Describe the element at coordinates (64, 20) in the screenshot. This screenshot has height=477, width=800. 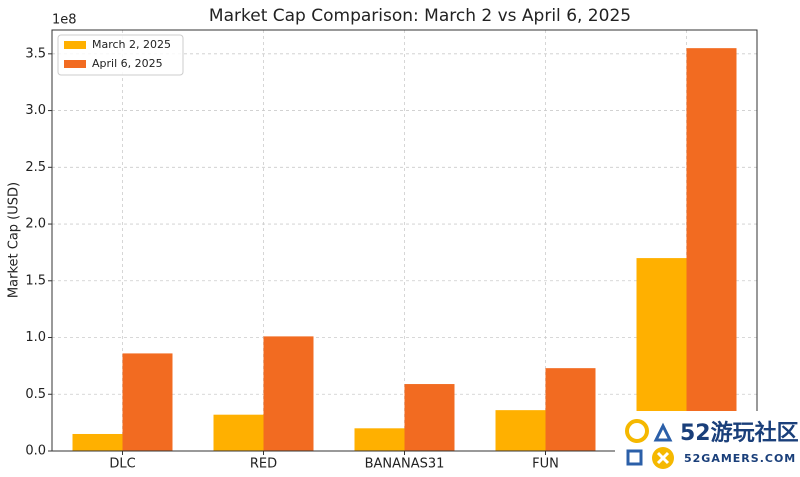
I see `offset-label: 1e8` at that location.